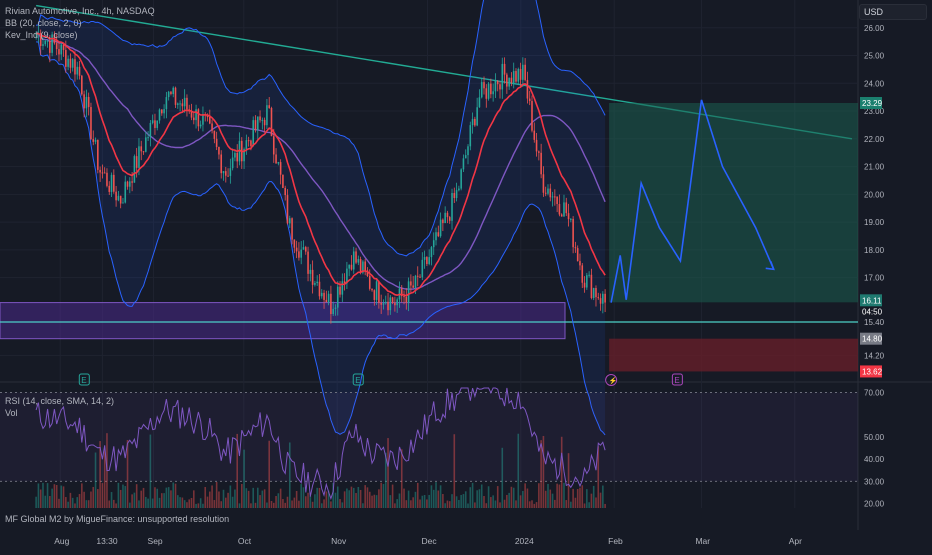  I want to click on time-tick-label: 2024, so click(524, 541).